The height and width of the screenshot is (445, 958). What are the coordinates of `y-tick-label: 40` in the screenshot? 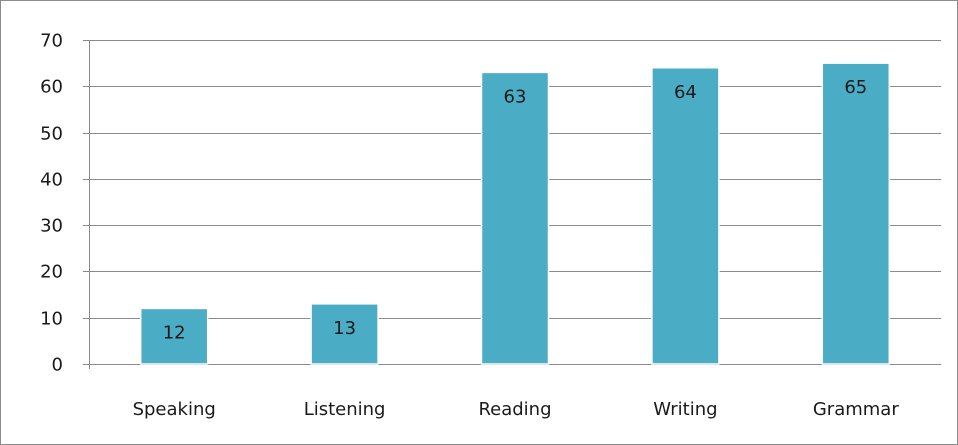 It's located at (51, 180).